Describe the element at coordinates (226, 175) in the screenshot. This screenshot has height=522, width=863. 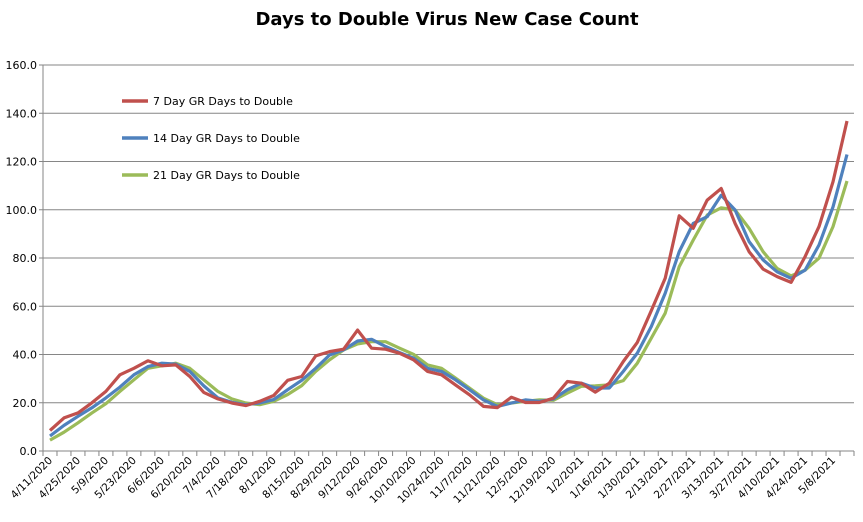
I see `legend-label: 21 Day GR Days to Double` at that location.